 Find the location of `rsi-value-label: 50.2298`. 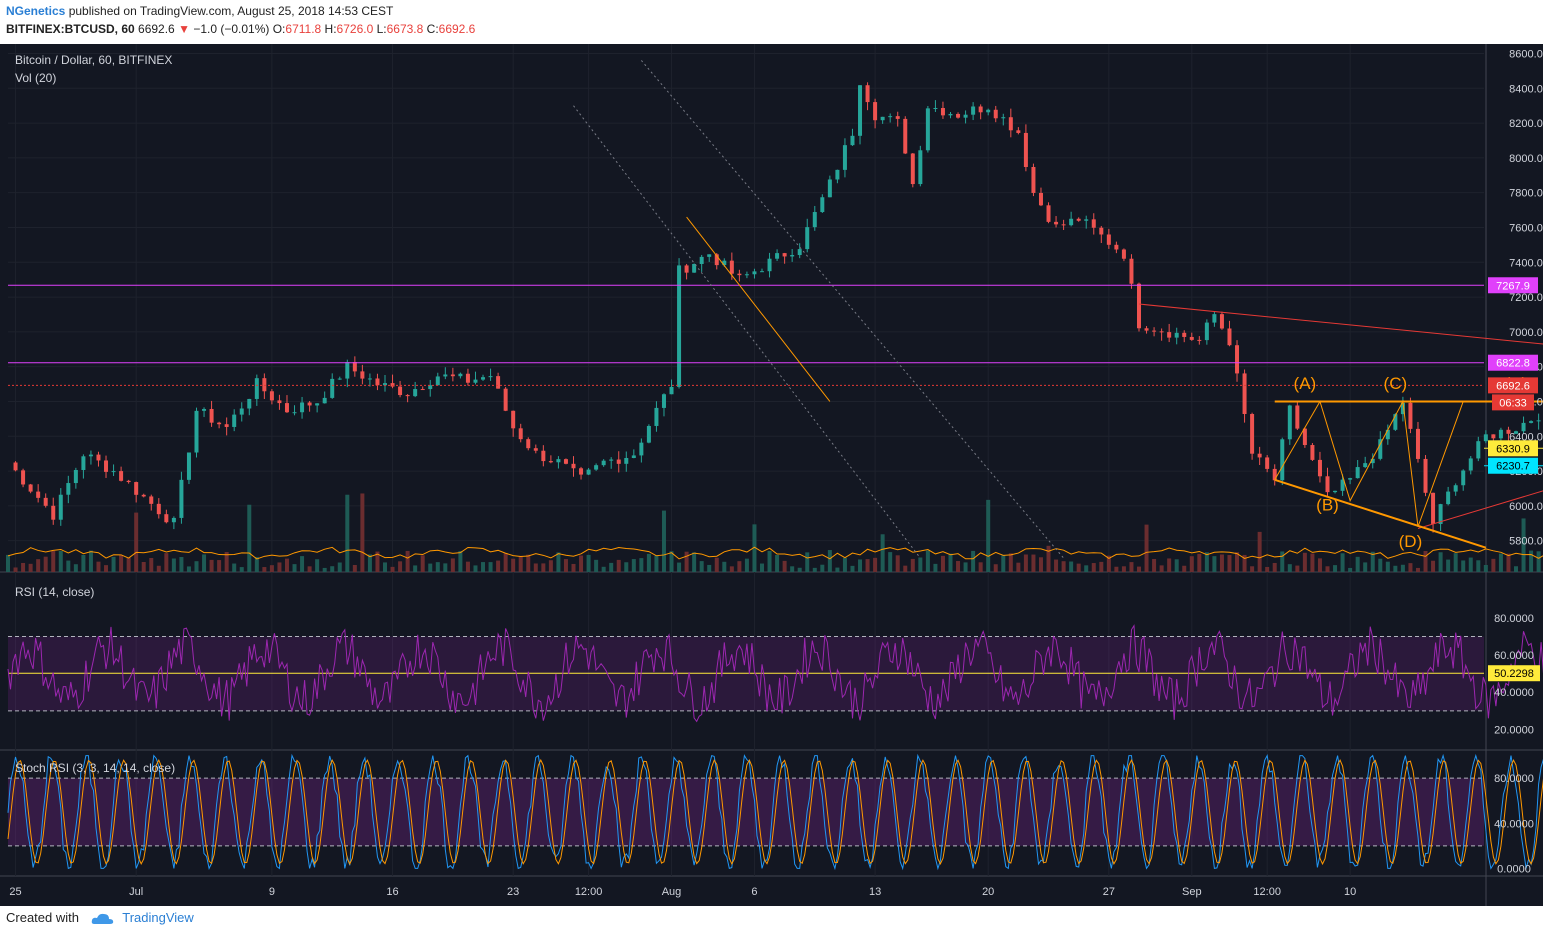

rsi-value-label: 50.2298 is located at coordinates (1514, 674).